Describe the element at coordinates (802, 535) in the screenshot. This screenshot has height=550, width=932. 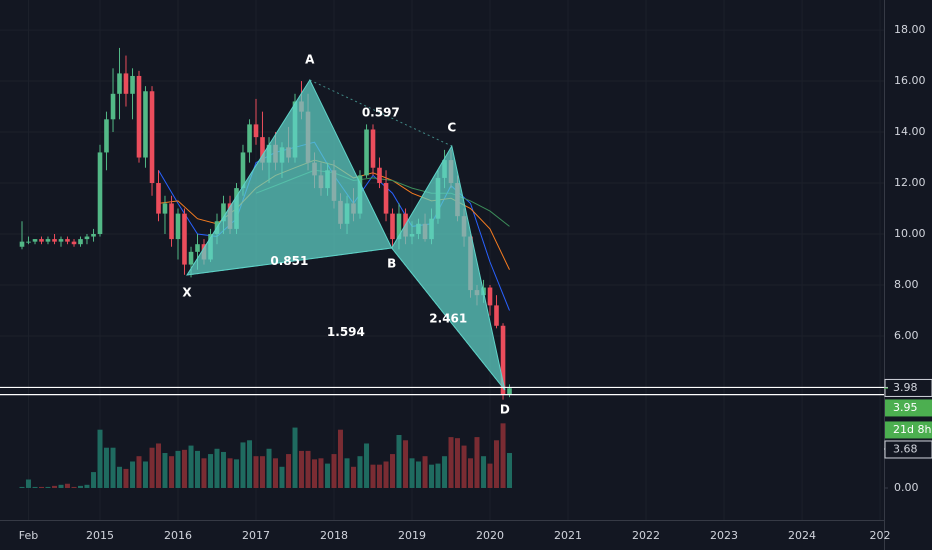
I see `x-tick-label: 2024` at that location.